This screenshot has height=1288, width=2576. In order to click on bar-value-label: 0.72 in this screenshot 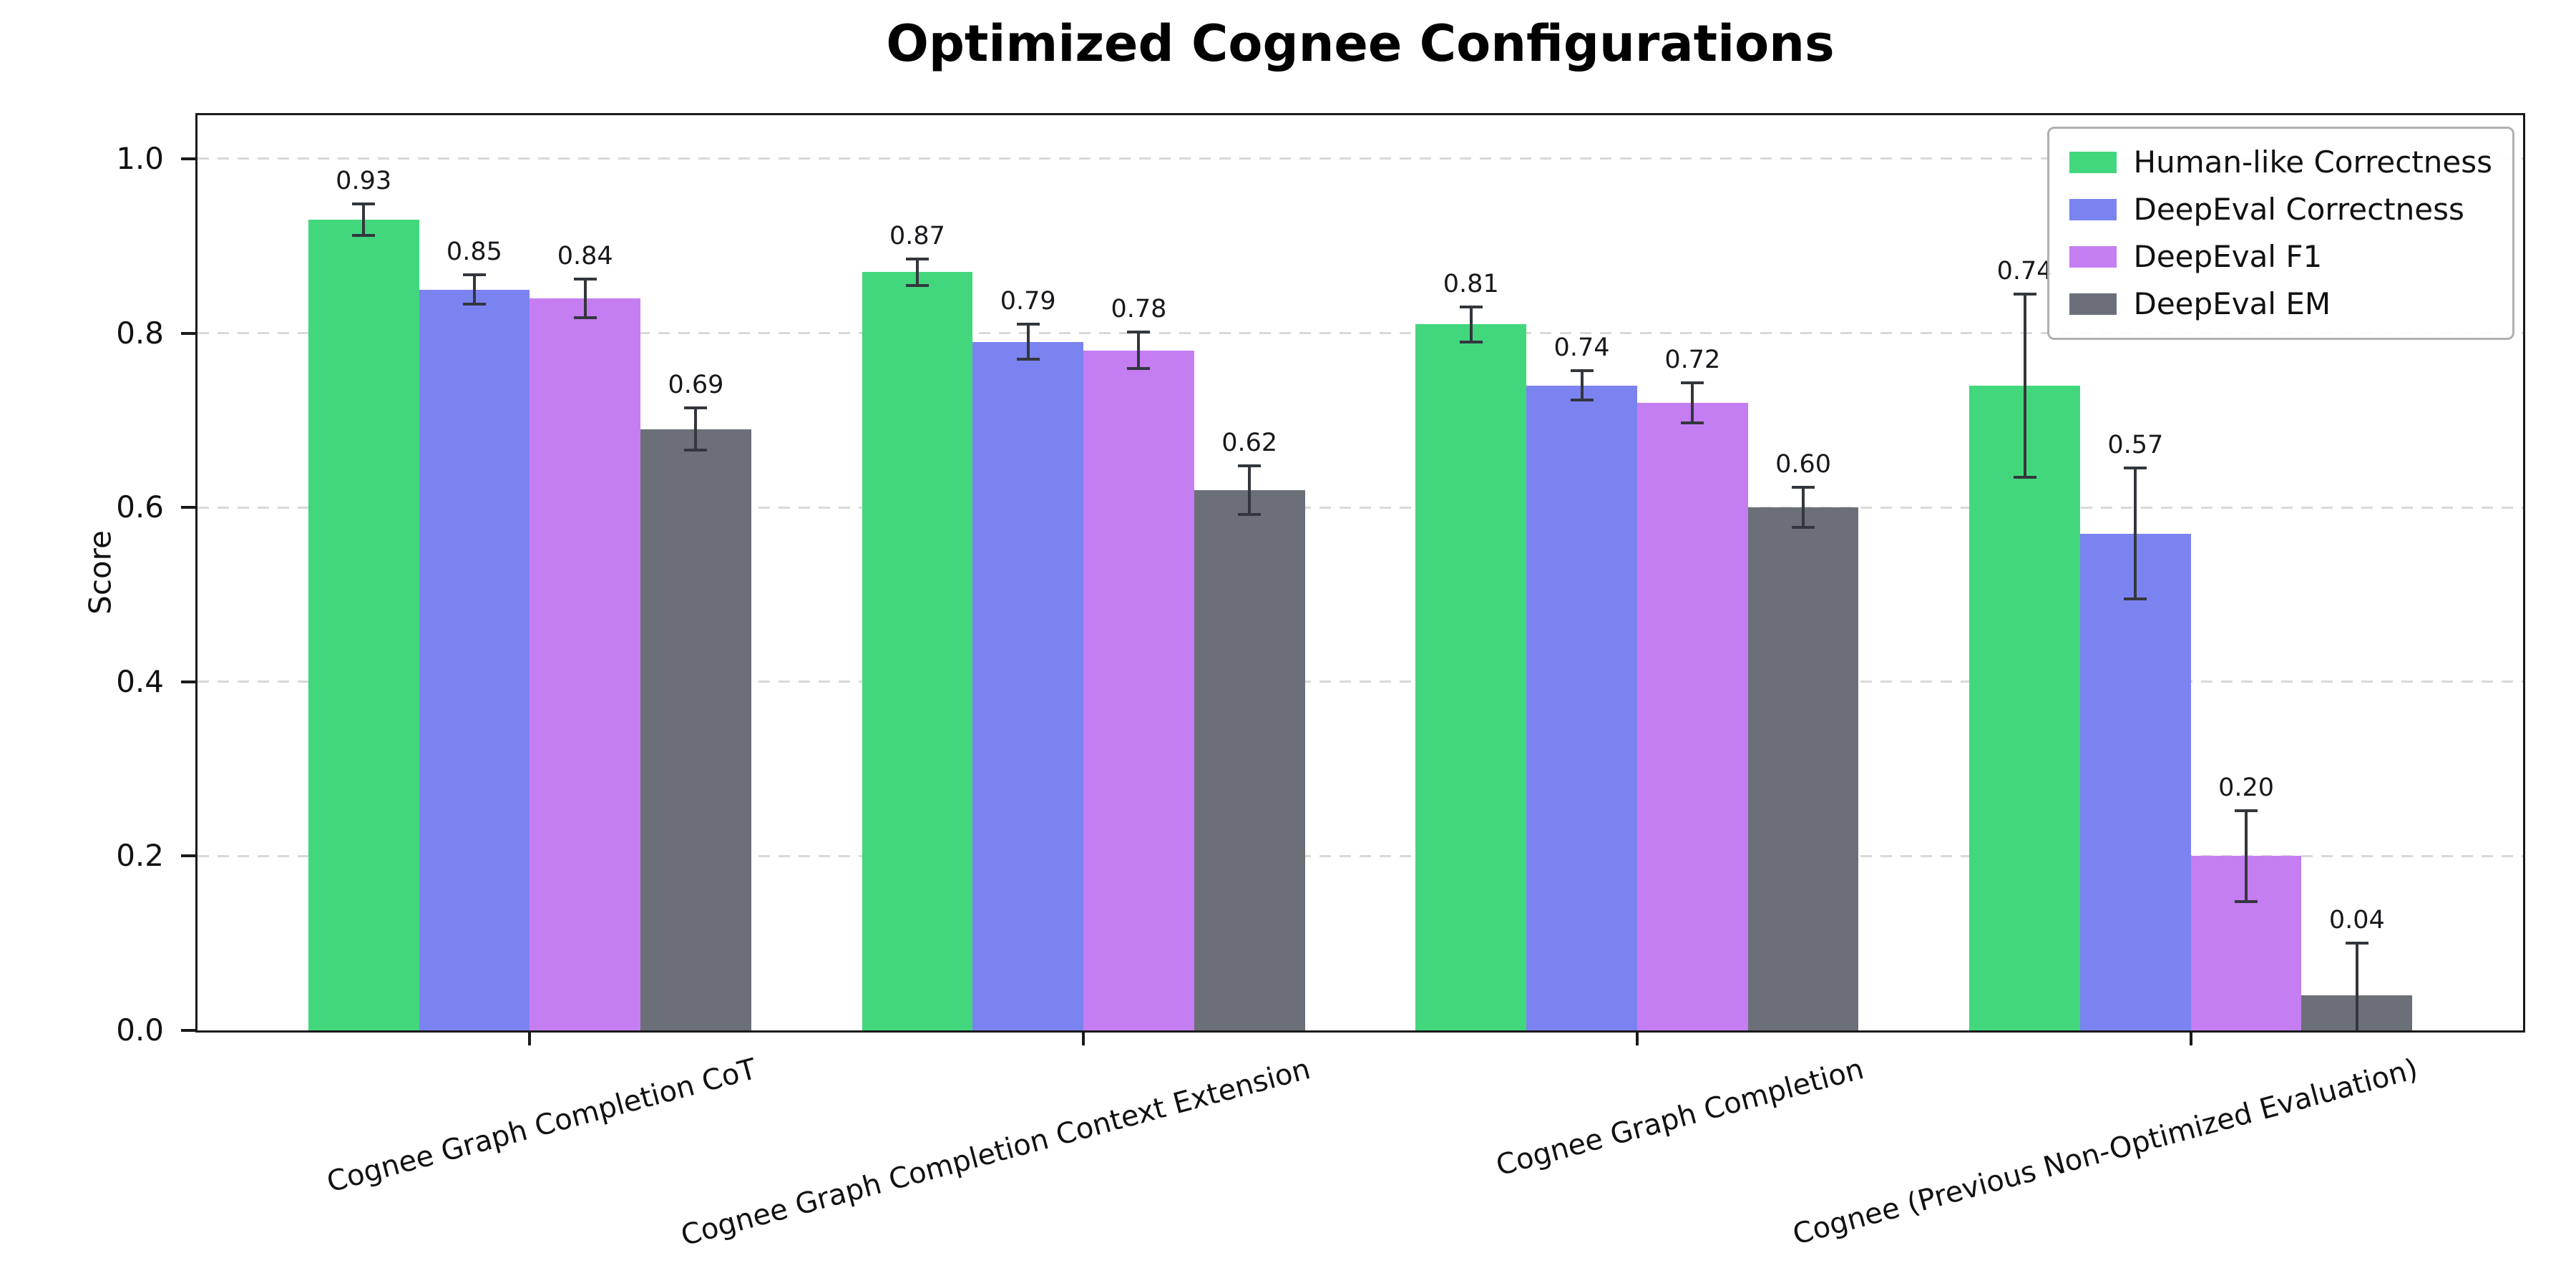, I will do `click(1692, 359)`.